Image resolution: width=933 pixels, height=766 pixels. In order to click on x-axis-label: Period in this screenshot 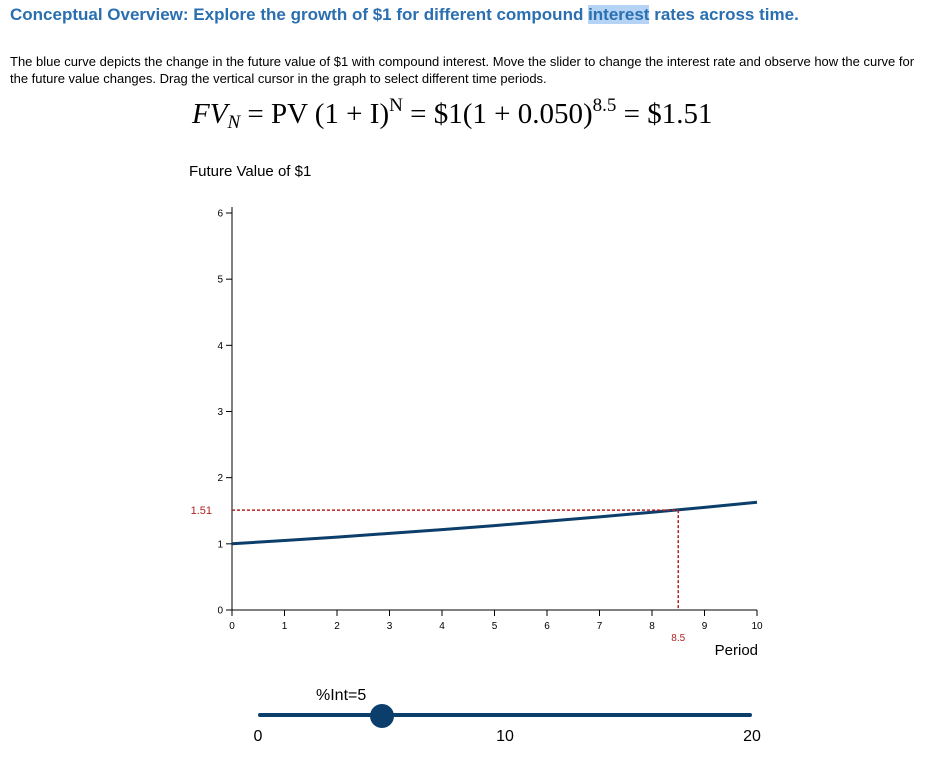, I will do `click(736, 650)`.